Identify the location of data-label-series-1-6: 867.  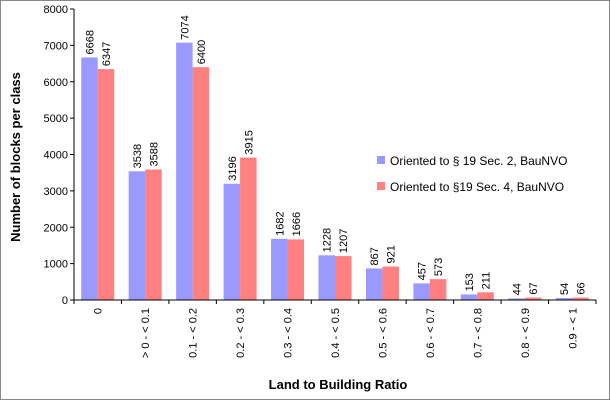
(375, 256).